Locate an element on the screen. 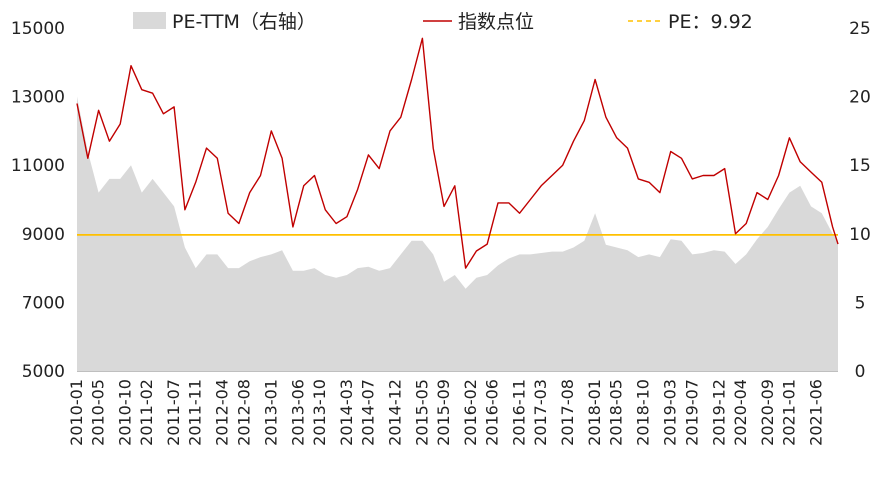  x-axis-tick-label: 2021-06 is located at coordinates (815, 412).